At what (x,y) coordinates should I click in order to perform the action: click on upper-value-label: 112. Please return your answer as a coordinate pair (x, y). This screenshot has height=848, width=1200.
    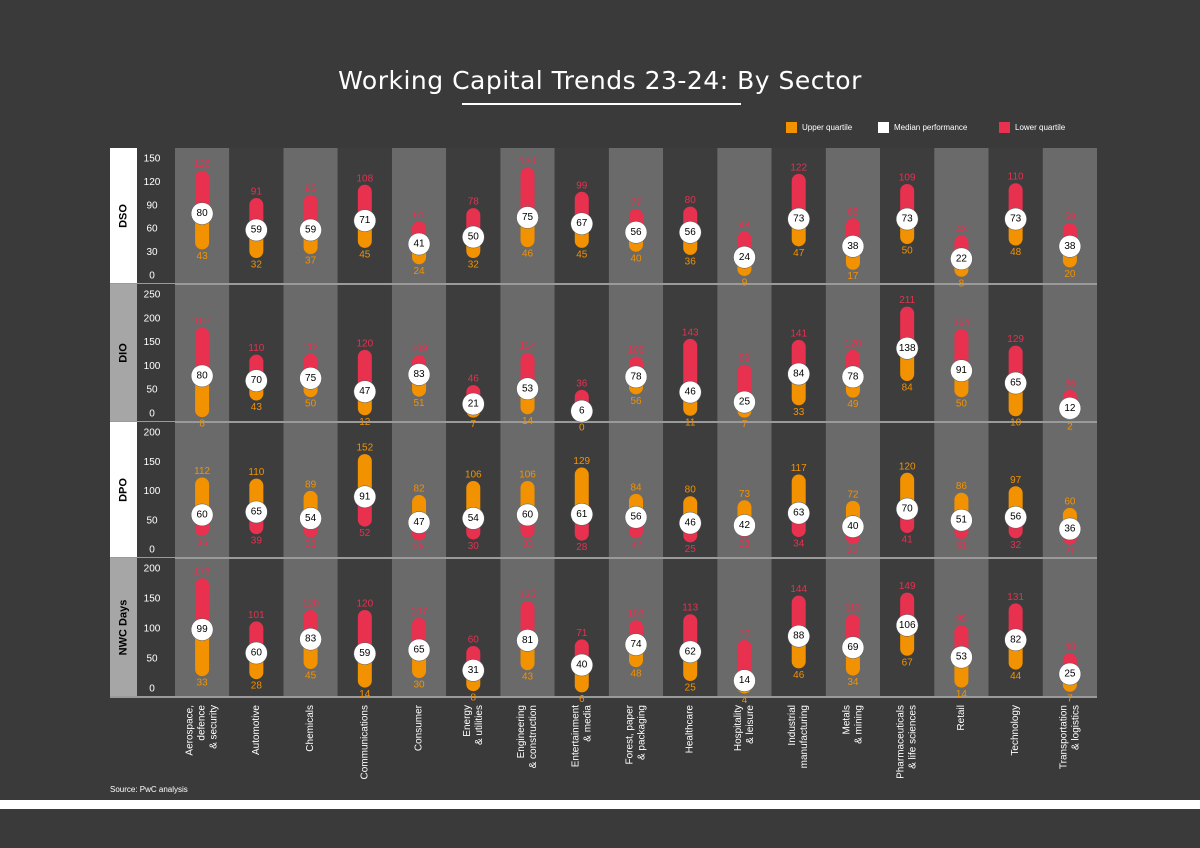
    Looking at the image, I should click on (202, 471).